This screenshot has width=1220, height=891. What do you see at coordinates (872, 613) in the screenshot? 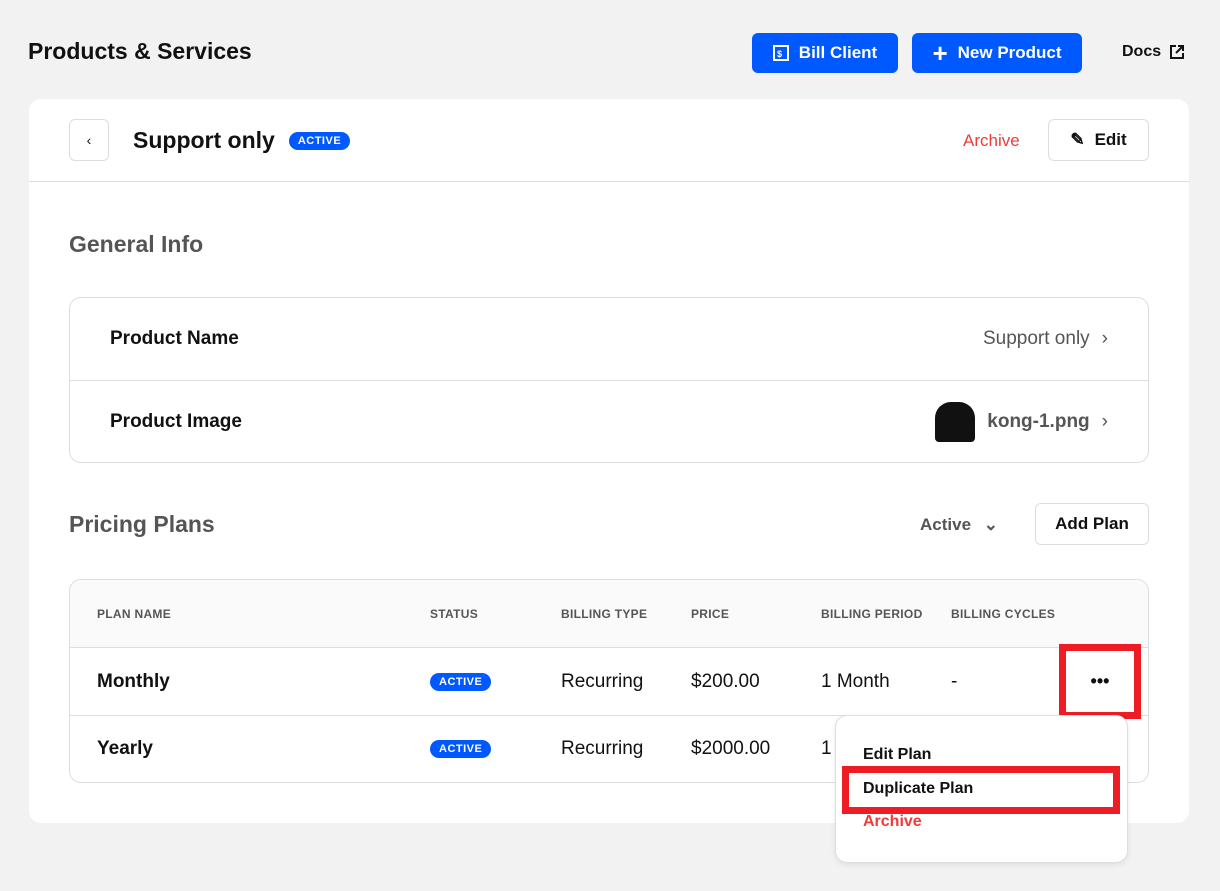
I see `column-header: BILLING PERIOD` at bounding box center [872, 613].